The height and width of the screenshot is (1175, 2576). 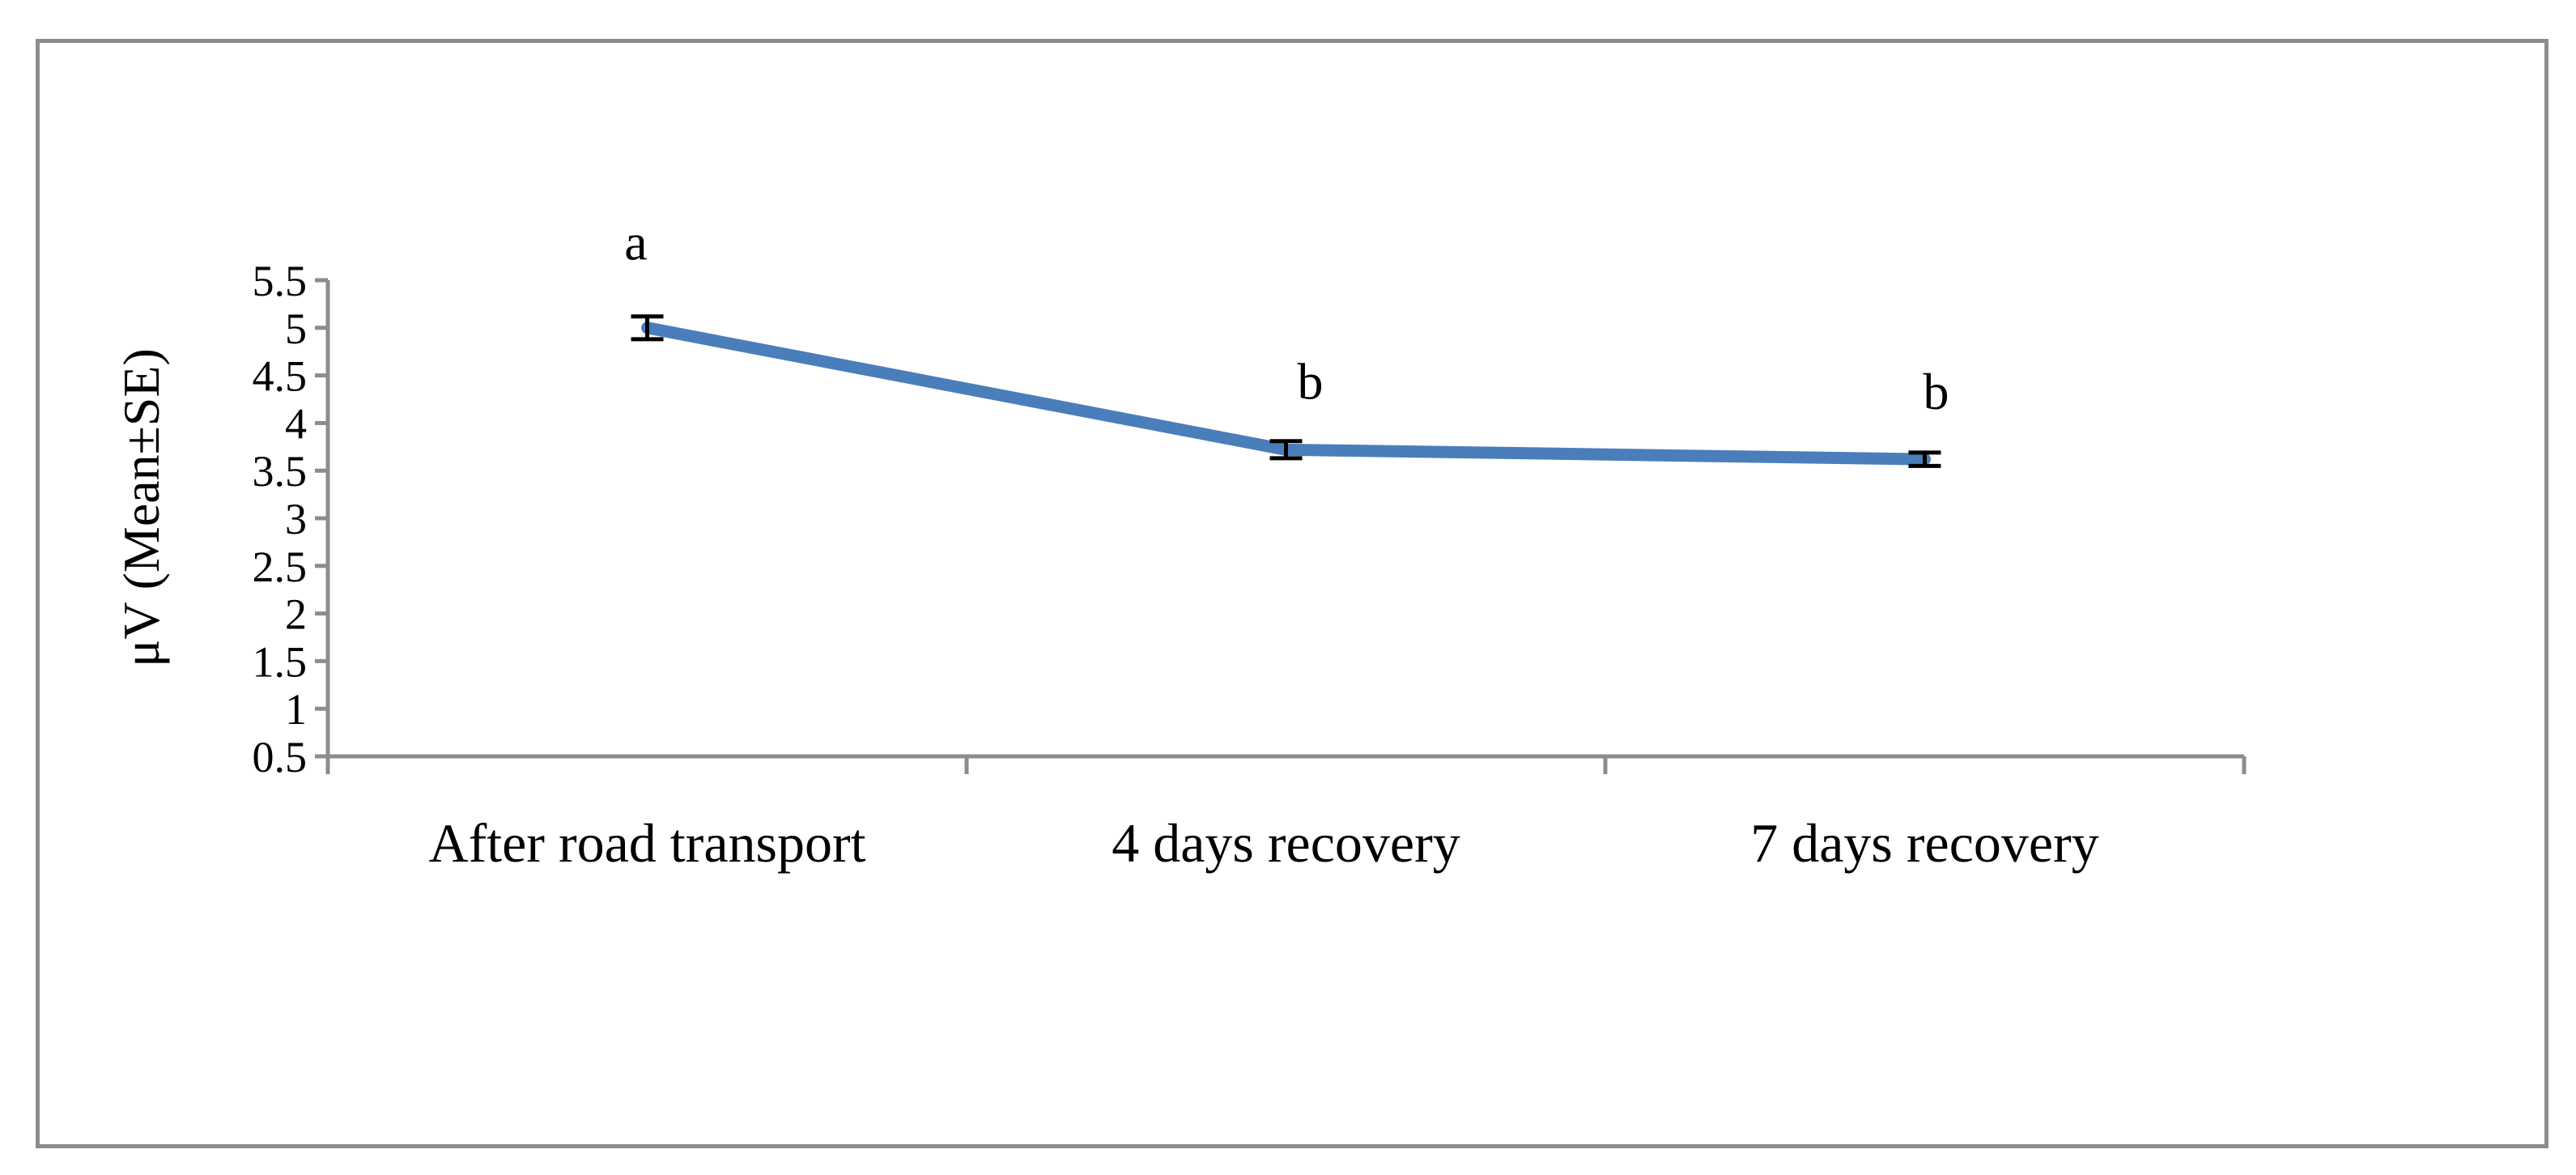 What do you see at coordinates (296, 709) in the screenshot?
I see `y-tick-label: 1` at bounding box center [296, 709].